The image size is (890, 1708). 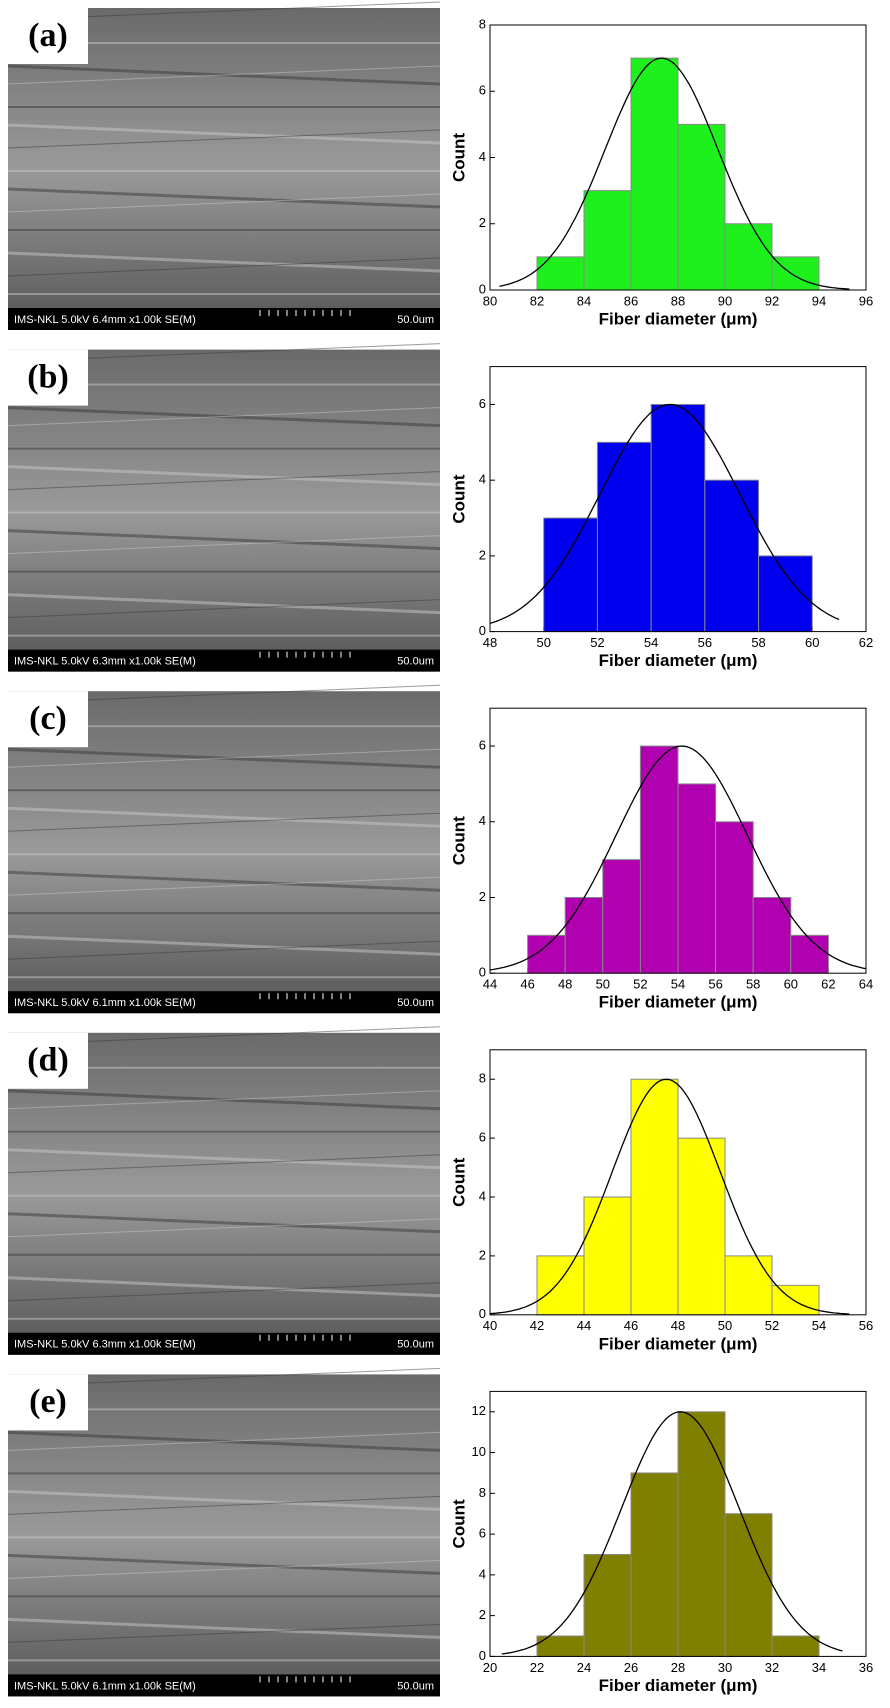 I want to click on sem-caption: IMS-NKL 5.0kV 6.1mm x1.00k SE(M), so click(x=105, y=1686).